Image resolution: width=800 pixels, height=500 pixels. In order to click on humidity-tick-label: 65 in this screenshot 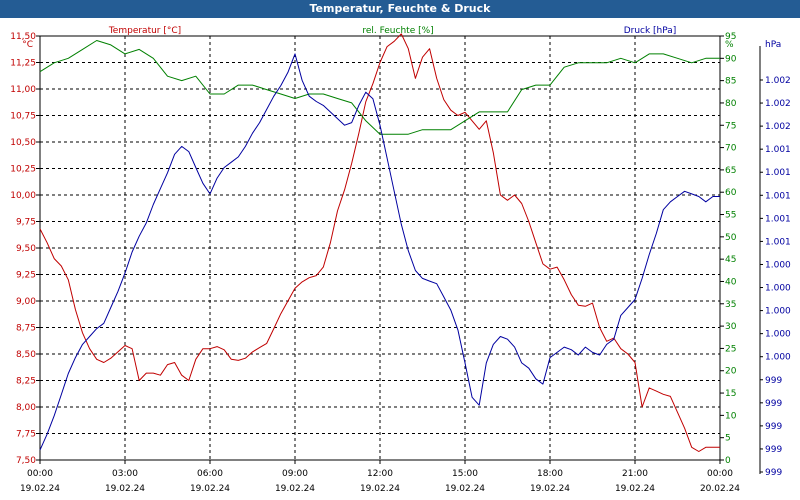, I will do `click(730, 171)`.